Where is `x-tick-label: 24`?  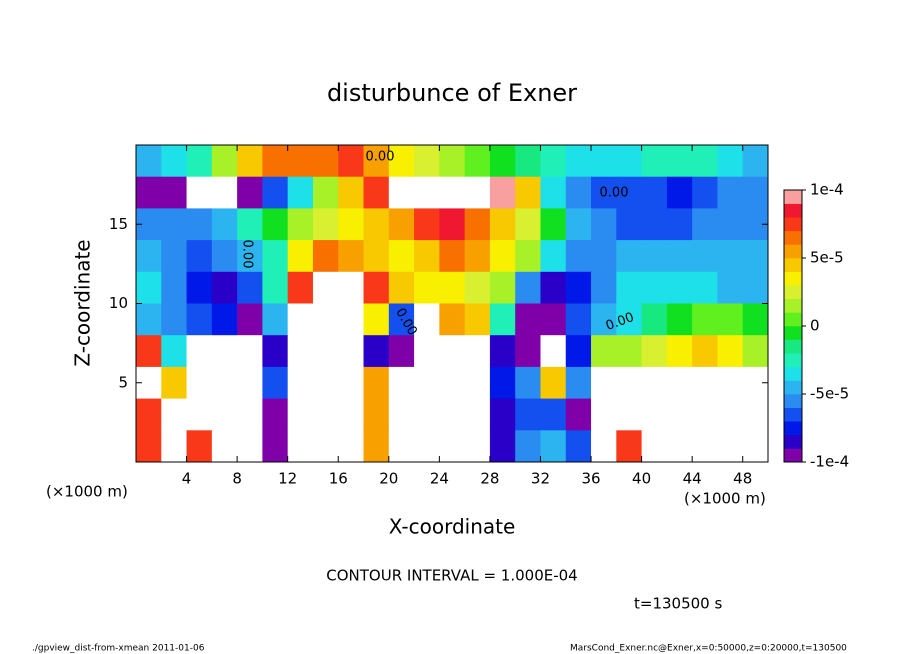
x-tick-label: 24 is located at coordinates (439, 479).